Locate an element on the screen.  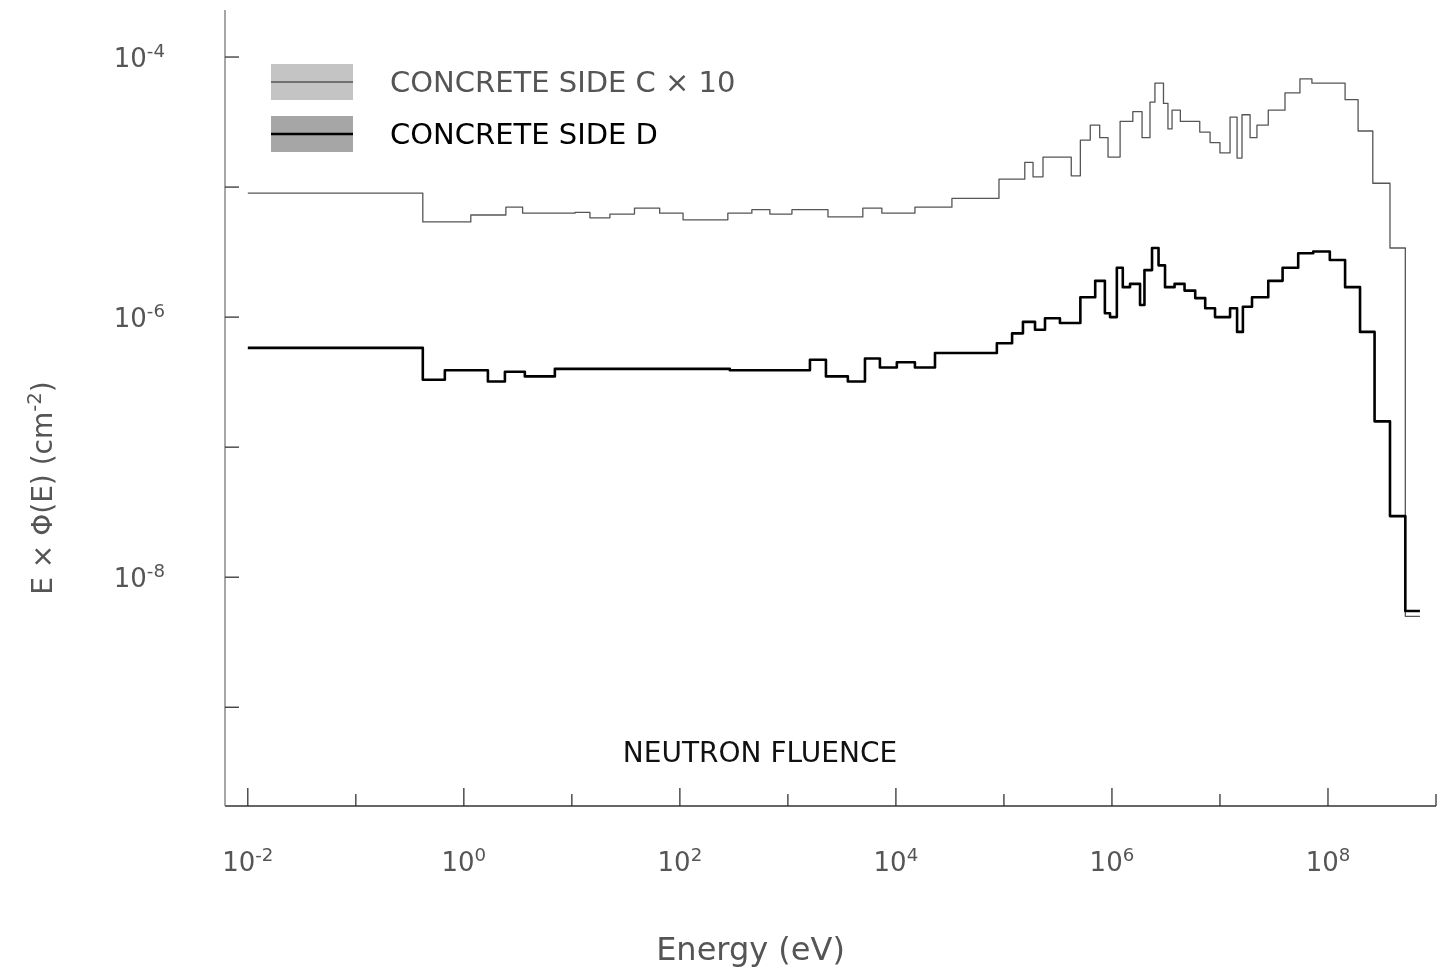
x-tick-label: 10$^{4}$ is located at coordinates (896, 860).